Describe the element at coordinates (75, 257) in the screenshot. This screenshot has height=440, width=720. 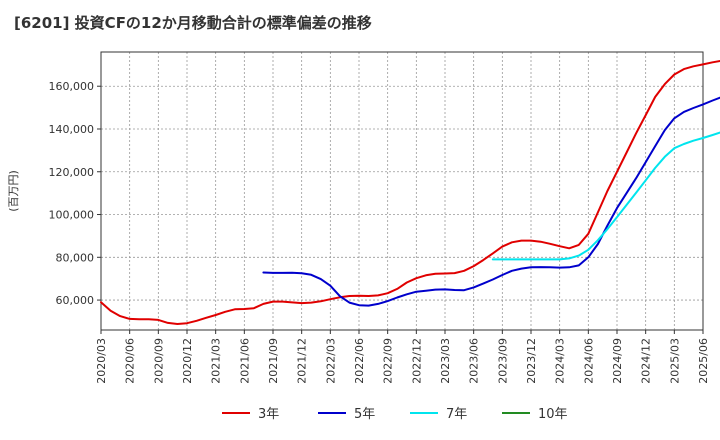
I see `y-tick-label: 80,000` at that location.